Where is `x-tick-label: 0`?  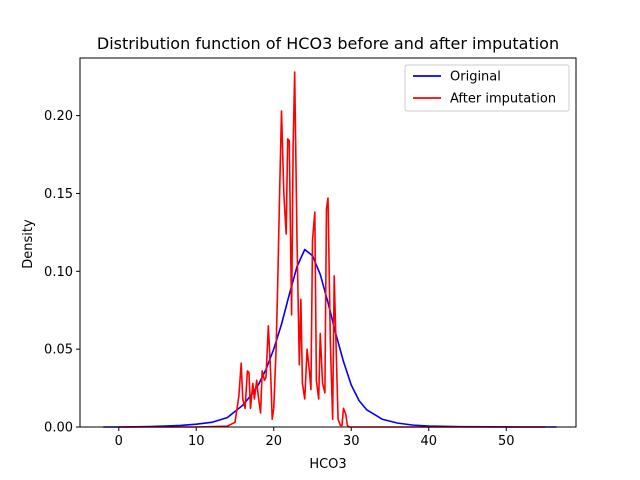
x-tick-label: 0 is located at coordinates (119, 441).